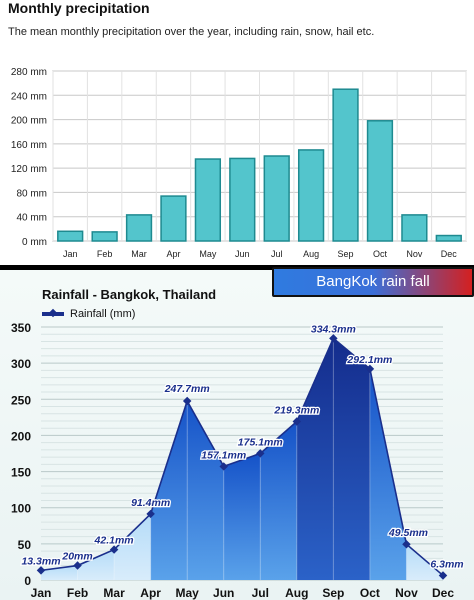  Describe the element at coordinates (34, 242) in the screenshot. I see `y-tick-label: 0 mm` at that location.